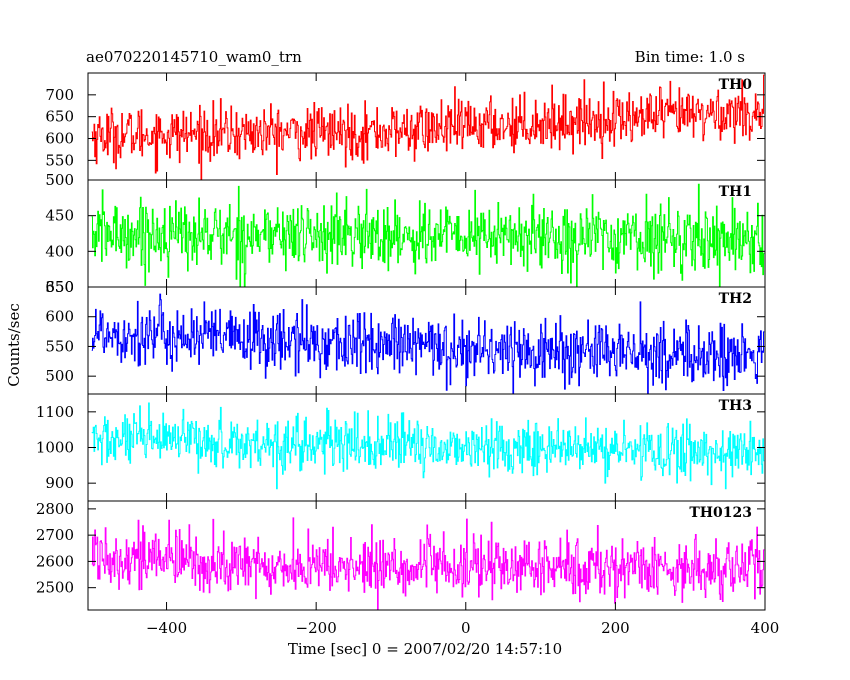 The height and width of the screenshot is (680, 850). I want to click on y-tick-label: 1000, so click(55, 448).